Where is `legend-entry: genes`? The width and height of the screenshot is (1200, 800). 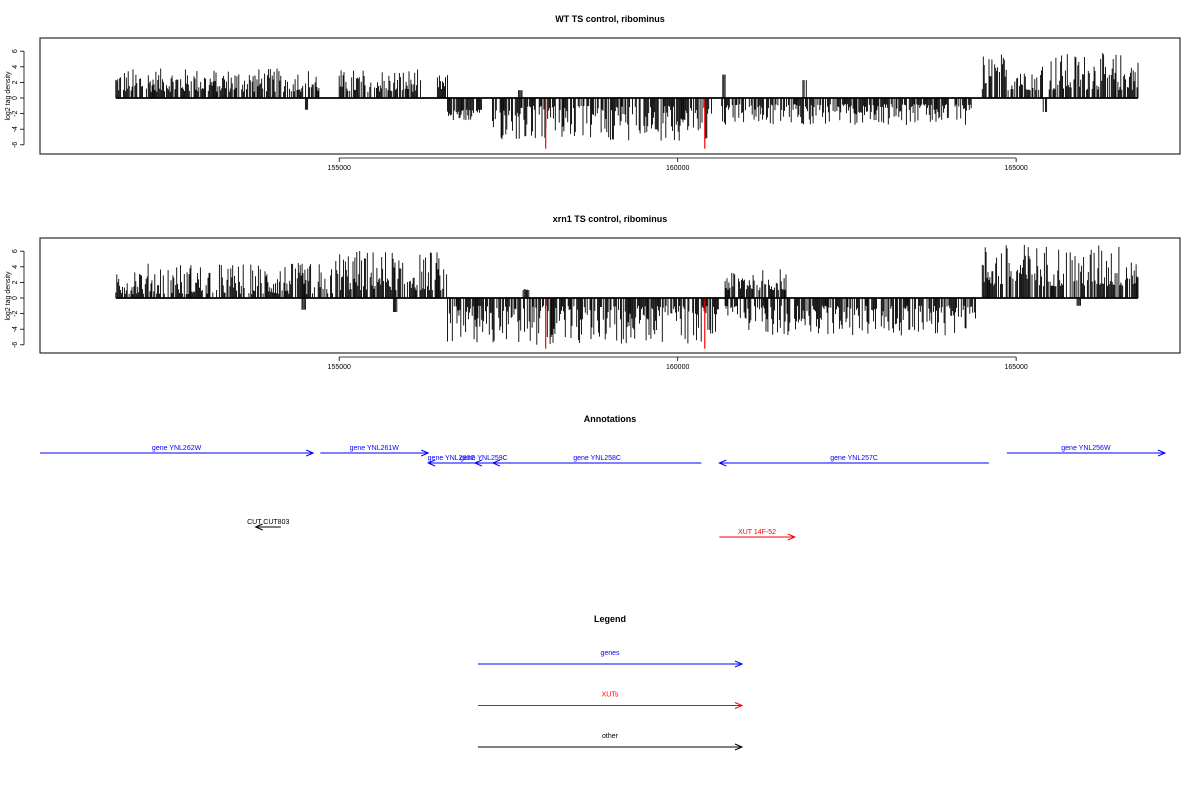
legend-entry: genes is located at coordinates (611, 659).